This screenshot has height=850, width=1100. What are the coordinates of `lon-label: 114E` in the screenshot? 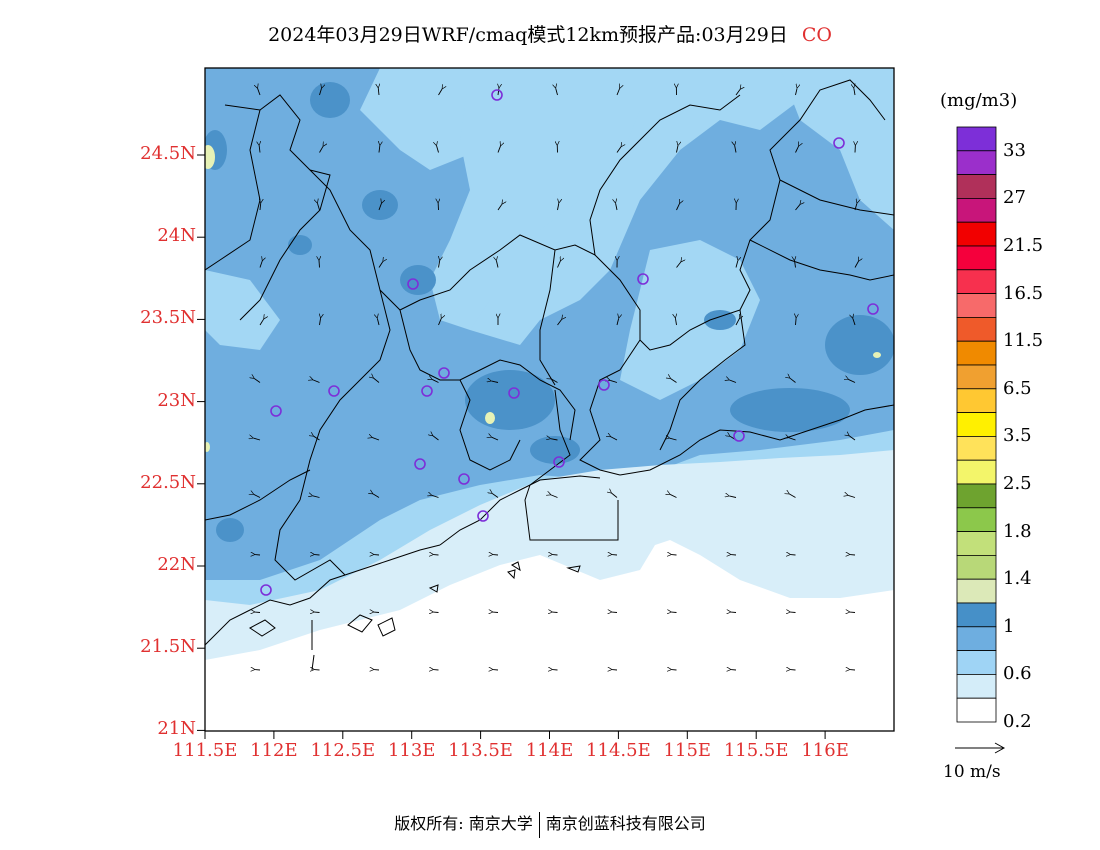 It's located at (549, 750).